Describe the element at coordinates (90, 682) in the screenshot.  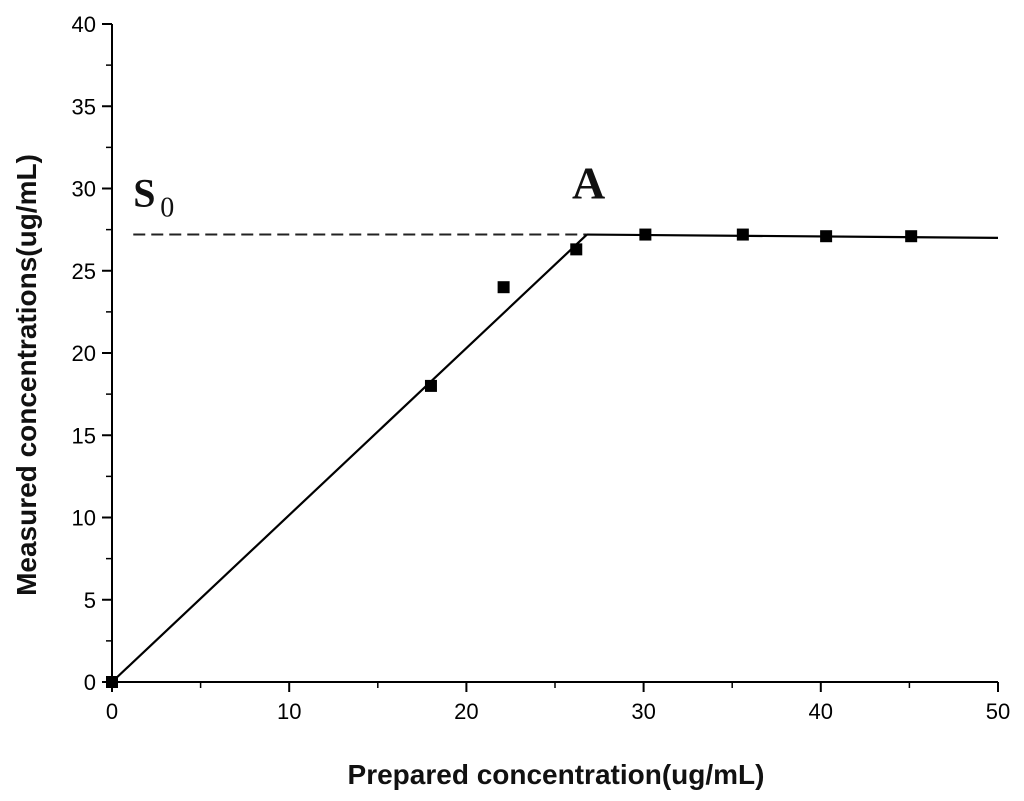
I see `y-tick-label: 0` at that location.